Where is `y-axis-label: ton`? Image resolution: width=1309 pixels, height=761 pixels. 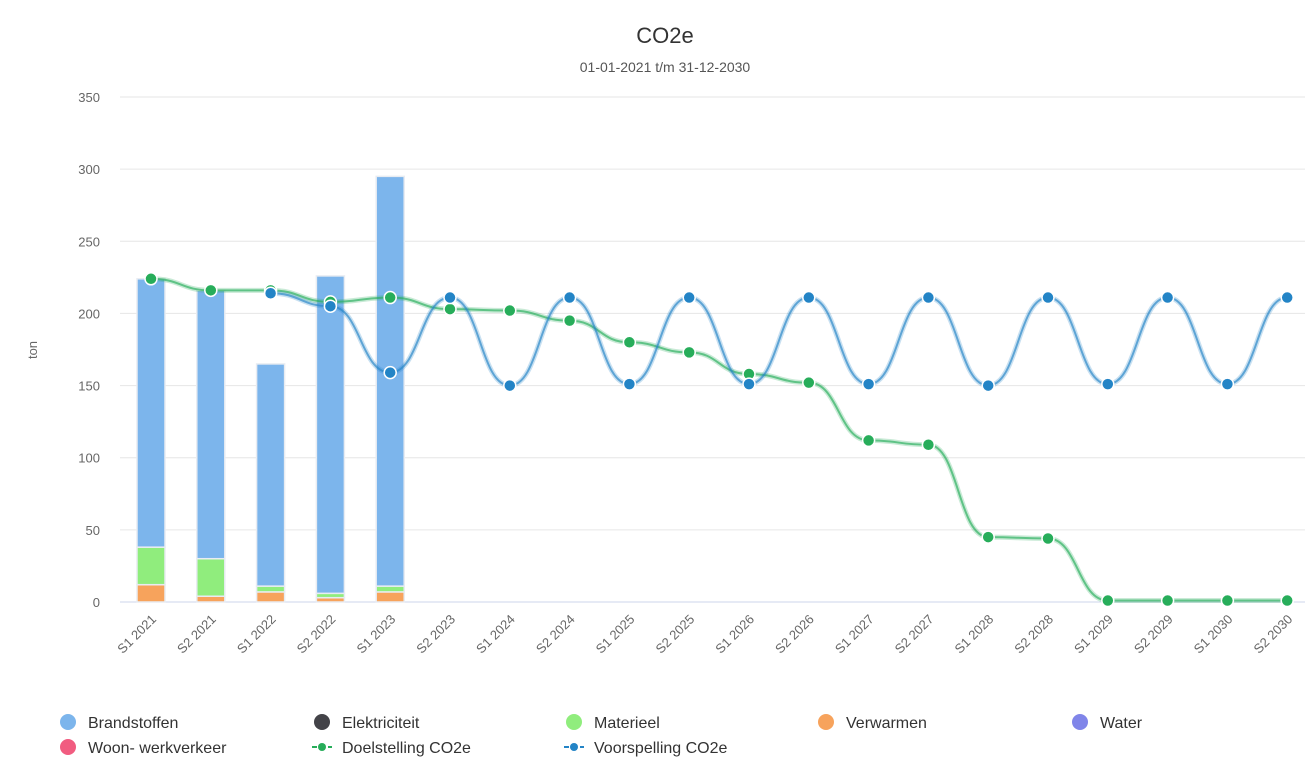 y-axis-label: ton is located at coordinates (32, 350).